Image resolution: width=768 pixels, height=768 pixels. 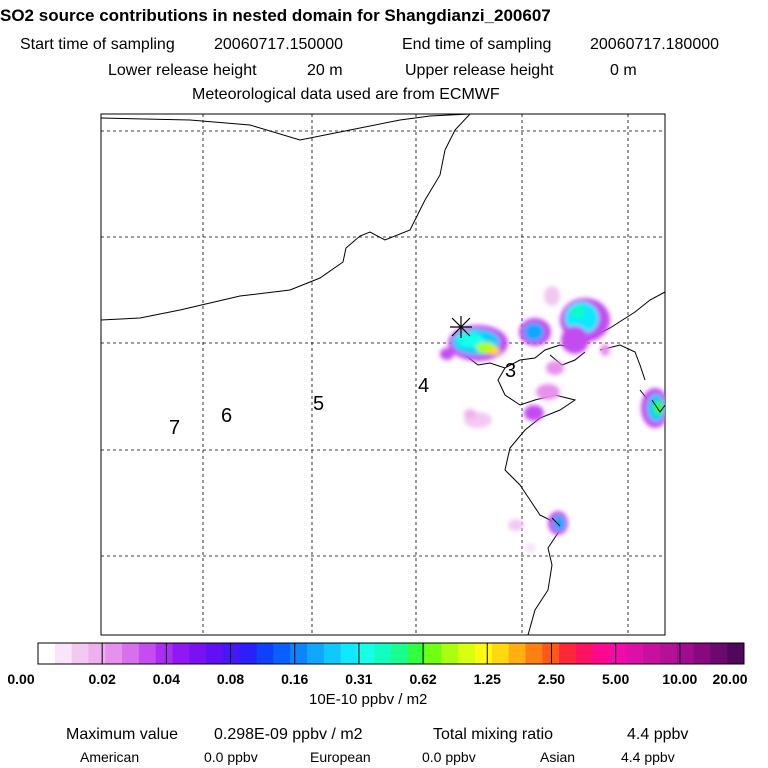 I want to click on european-value: 0.0 ppbv, so click(x=449, y=757).